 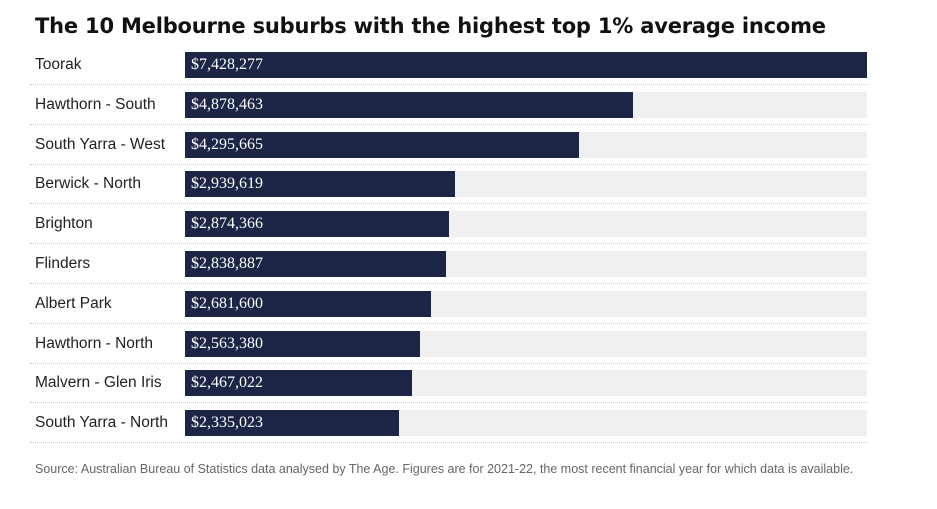 What do you see at coordinates (227, 104) in the screenshot?
I see `value-label: $4,878,463` at bounding box center [227, 104].